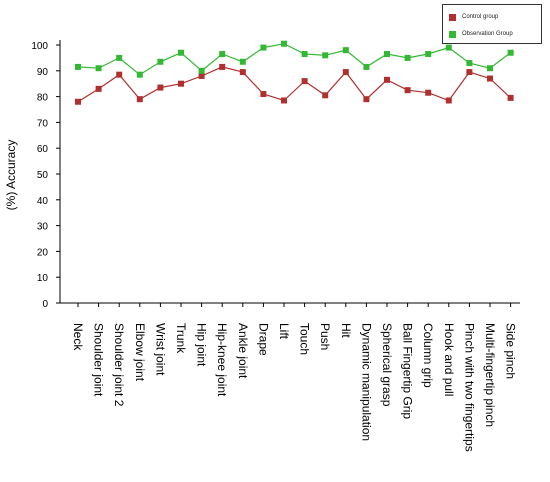 The image size is (550, 482). What do you see at coordinates (452, 34) in the screenshot?
I see `legend-swatch-observation` at bounding box center [452, 34].